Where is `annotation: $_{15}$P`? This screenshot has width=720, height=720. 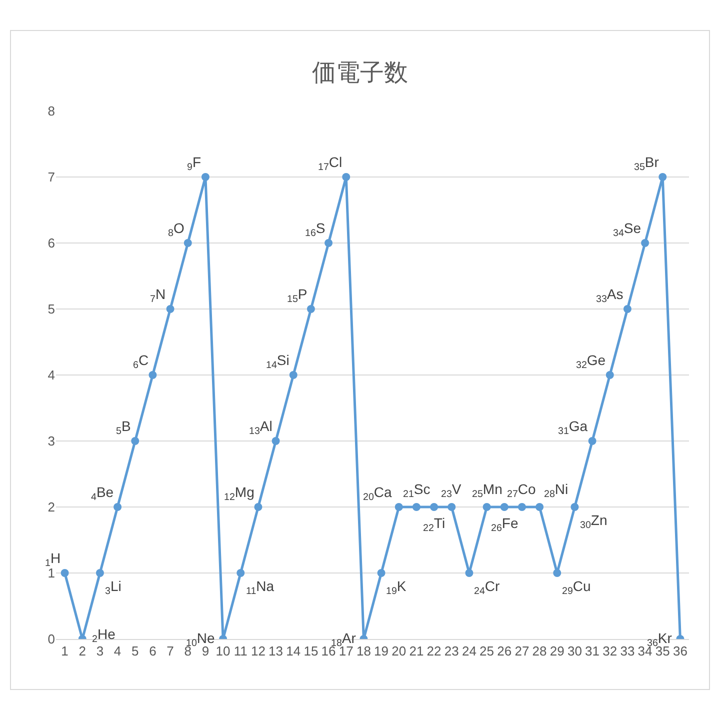
annotation: $_{15}$P is located at coordinates (297, 295).